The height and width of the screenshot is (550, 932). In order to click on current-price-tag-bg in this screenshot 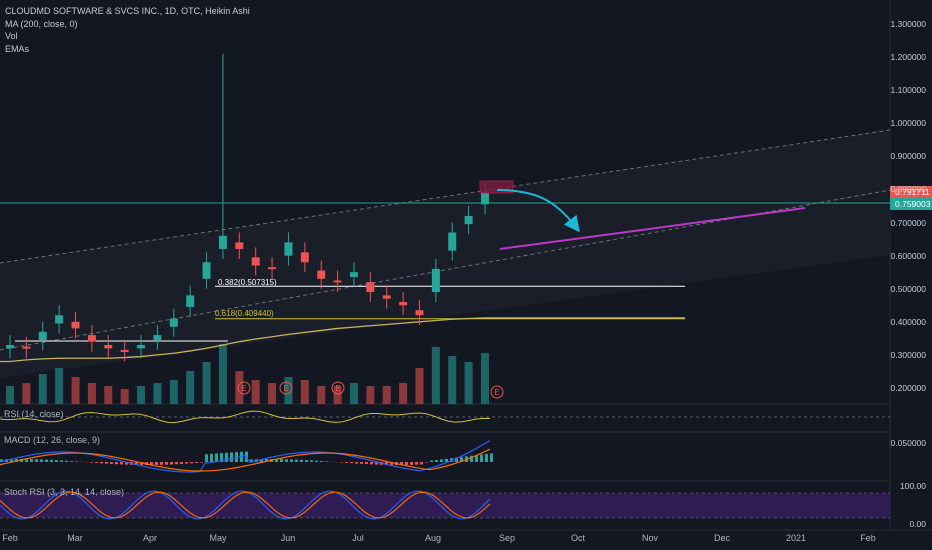, I will do `click(911, 192)`.